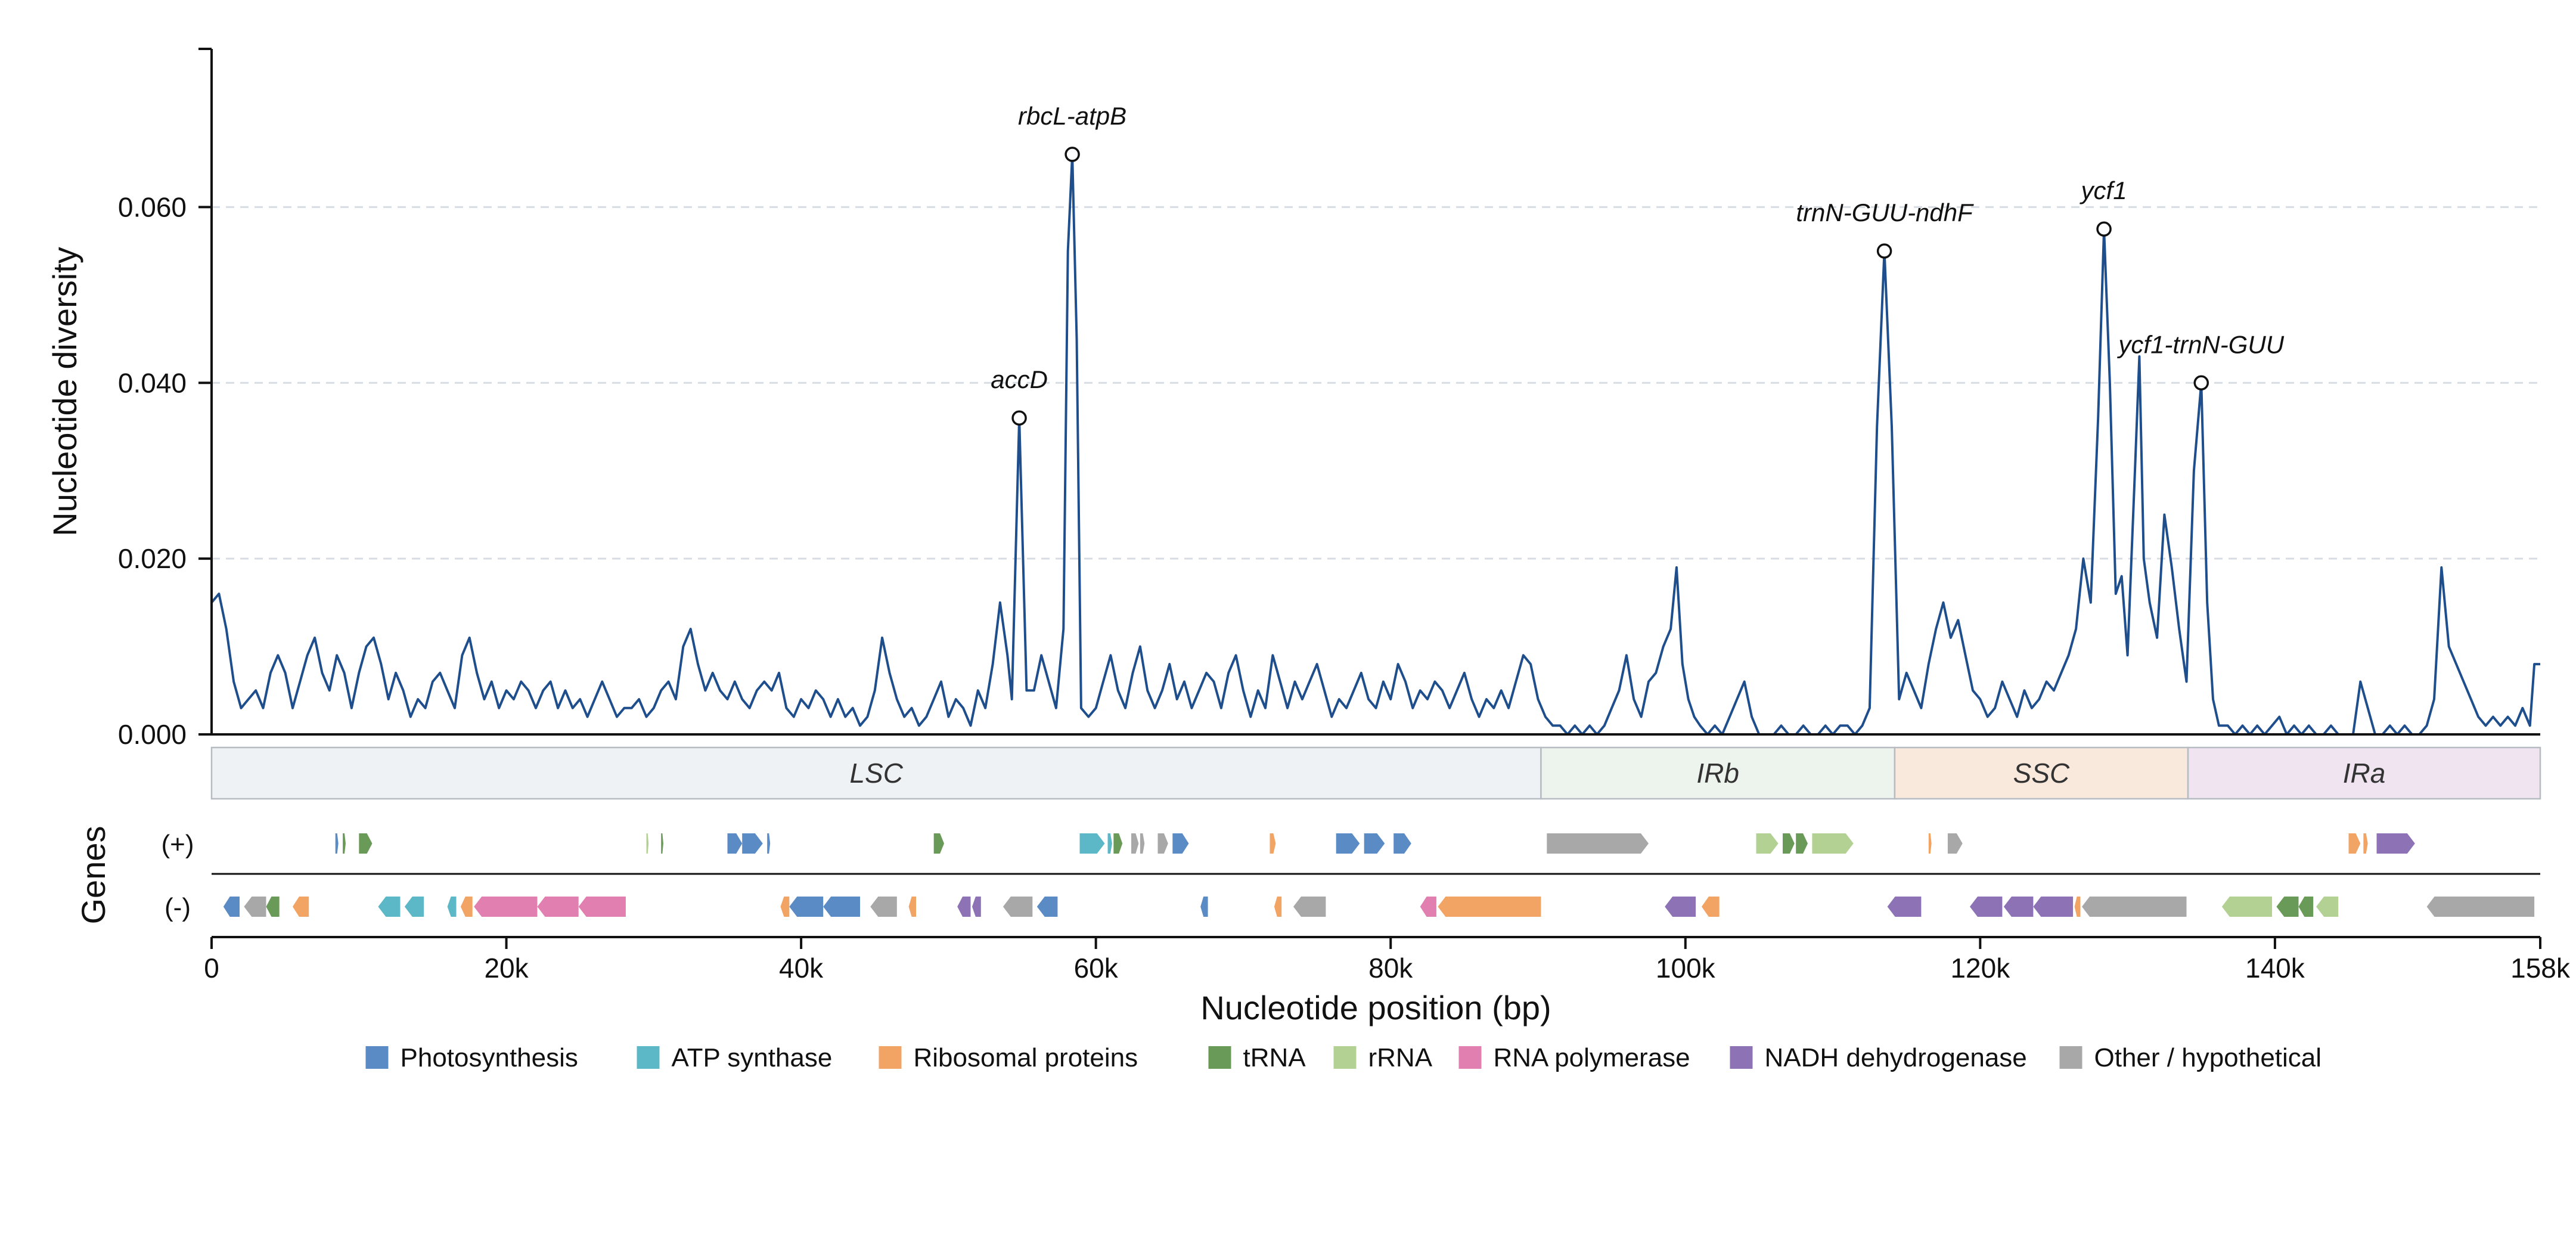 This screenshot has width=2576, height=1253. I want to click on y-tick-label: 0.040, so click(153, 382).